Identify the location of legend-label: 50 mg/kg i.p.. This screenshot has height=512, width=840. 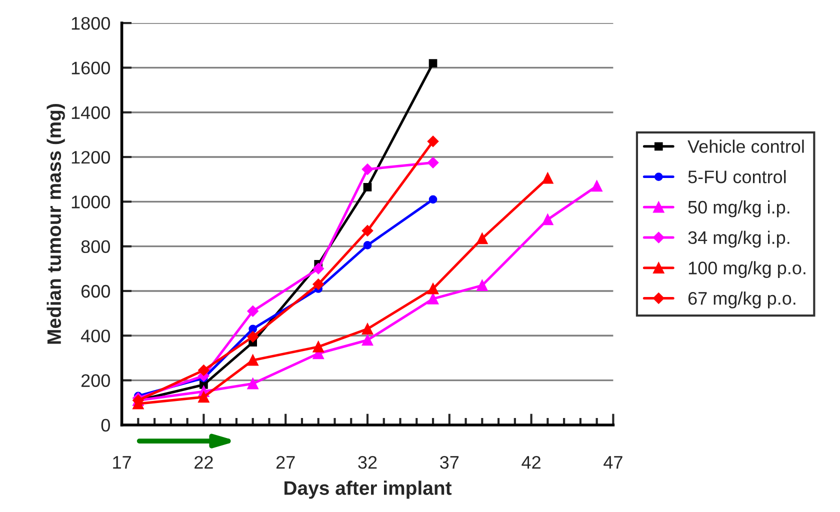
(739, 209).